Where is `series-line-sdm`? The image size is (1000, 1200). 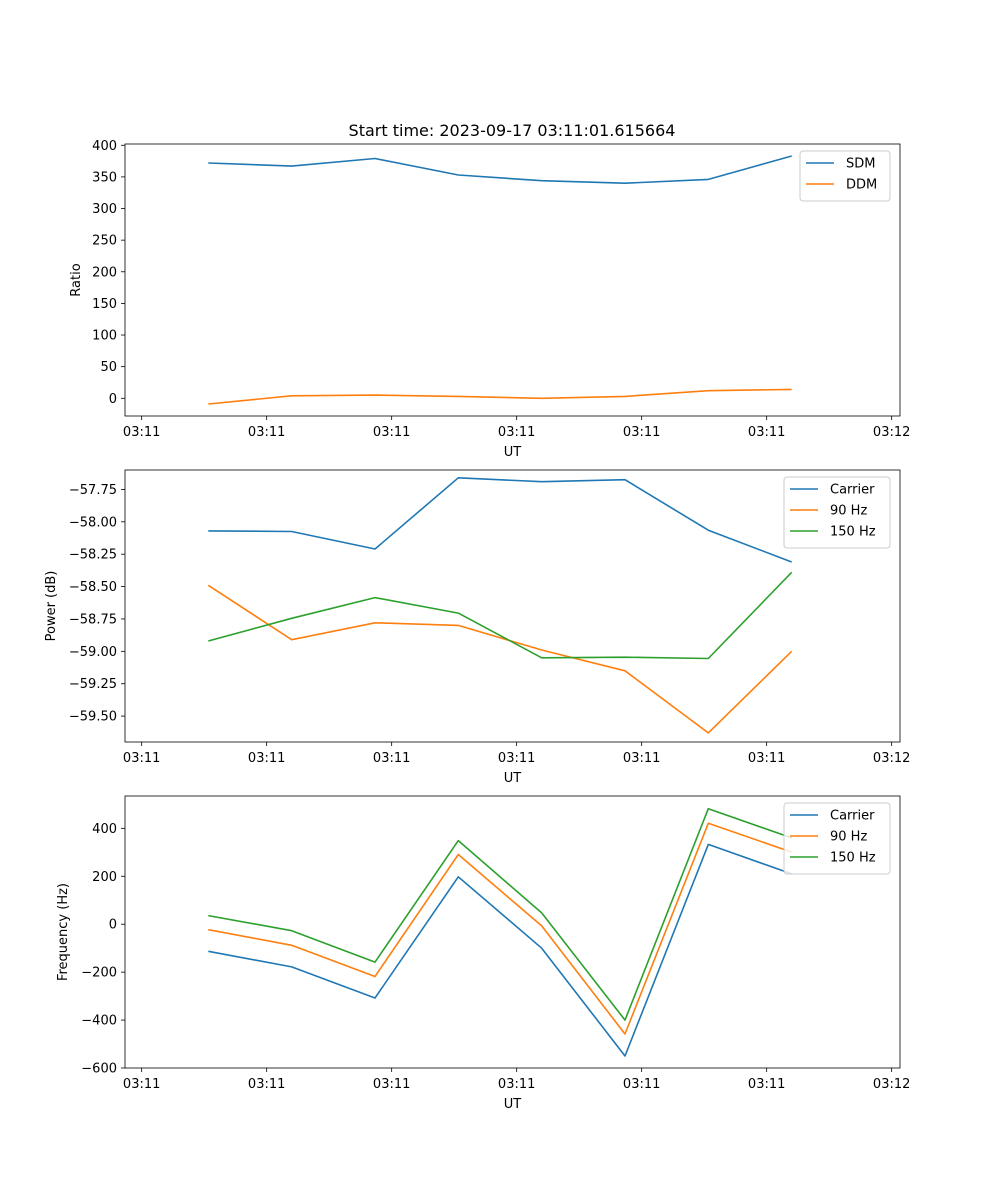
series-line-sdm is located at coordinates (500, 169).